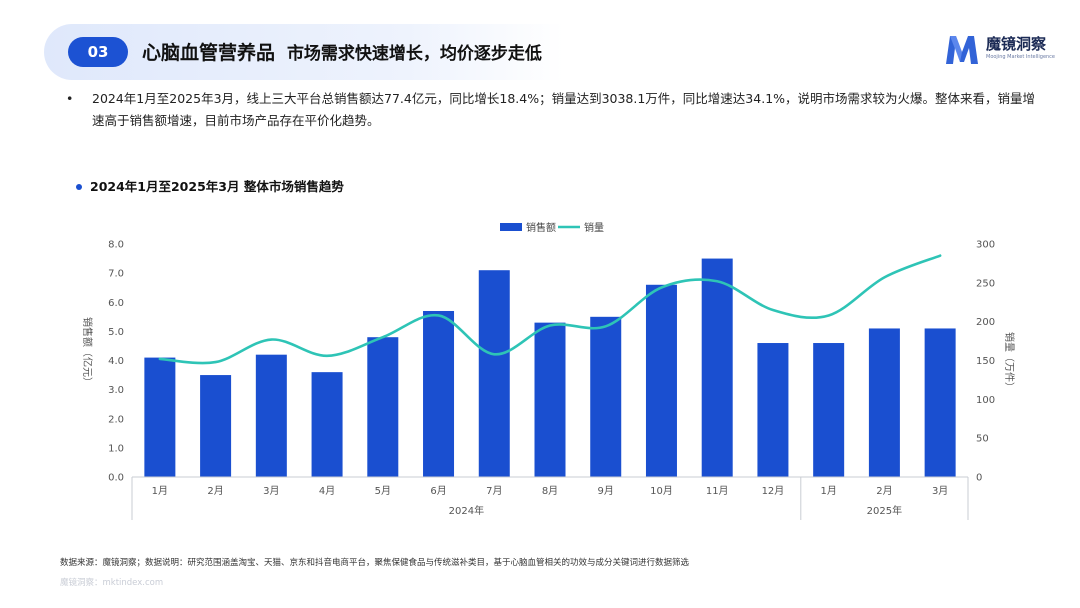  What do you see at coordinates (327, 491) in the screenshot?
I see `x-tick-label: 4月` at bounding box center [327, 491].